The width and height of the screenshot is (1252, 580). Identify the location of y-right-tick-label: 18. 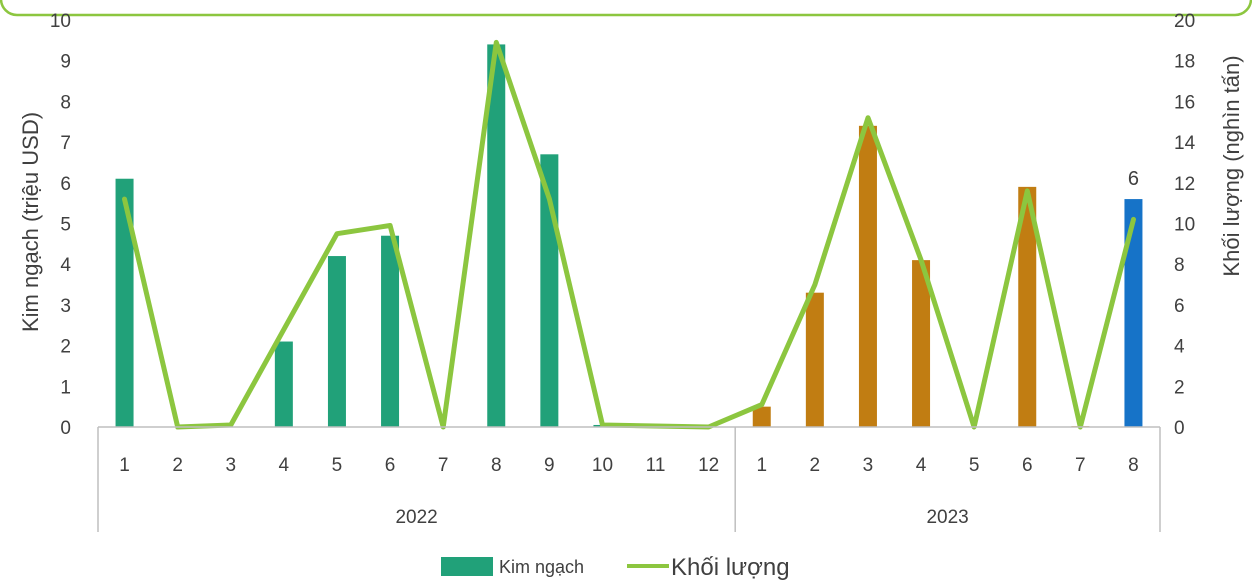
(1184, 62).